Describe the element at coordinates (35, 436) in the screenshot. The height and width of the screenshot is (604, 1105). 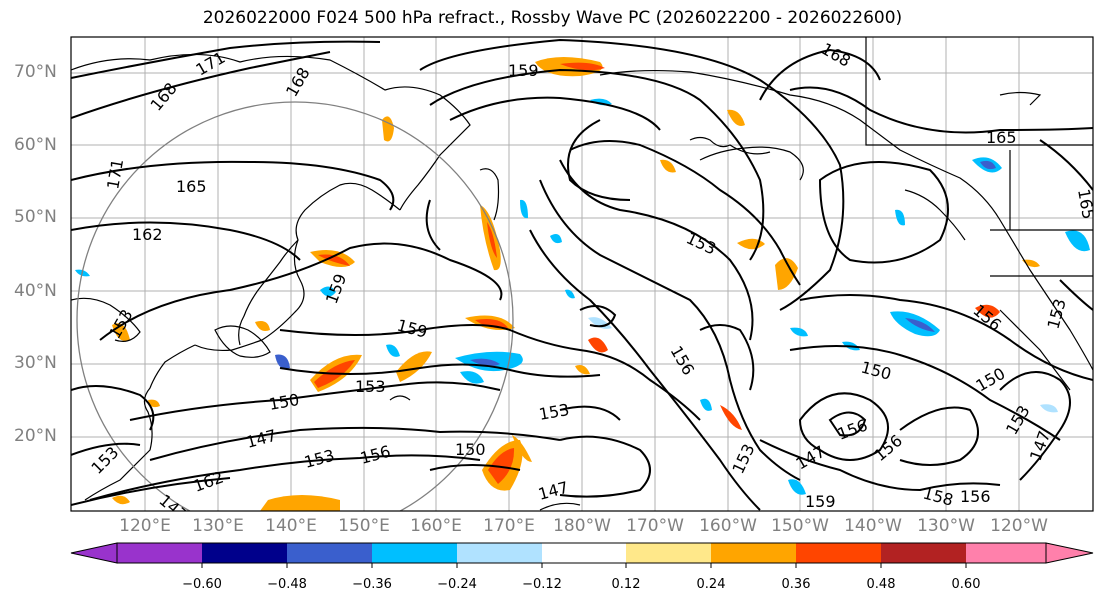
I see `lat-label: 20°N` at that location.